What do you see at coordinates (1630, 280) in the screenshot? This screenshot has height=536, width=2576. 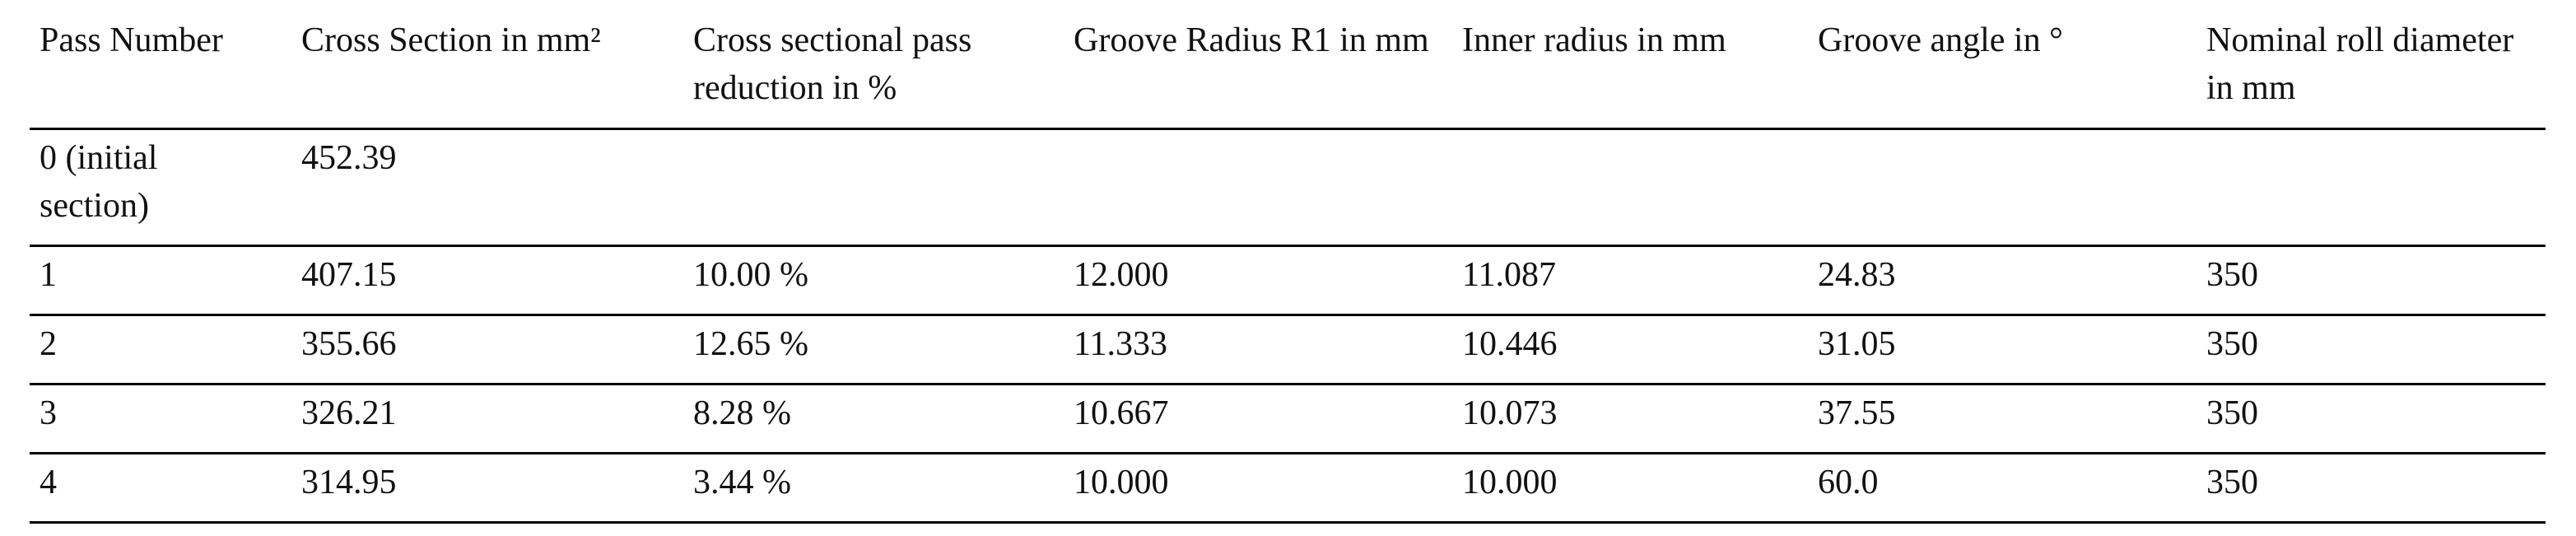 I see `table-cell: 11.087` at bounding box center [1630, 280].